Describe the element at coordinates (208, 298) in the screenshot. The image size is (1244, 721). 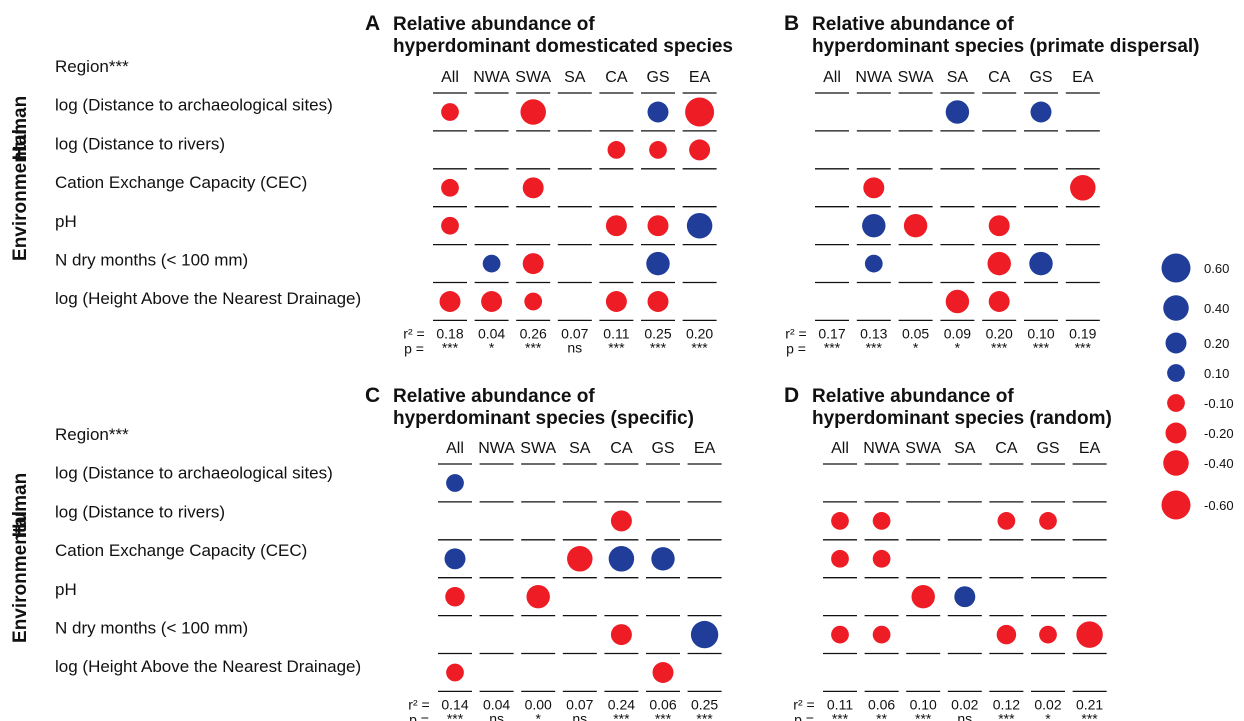
I see `row-label: log (Height Above the Nearest Drainage)` at that location.